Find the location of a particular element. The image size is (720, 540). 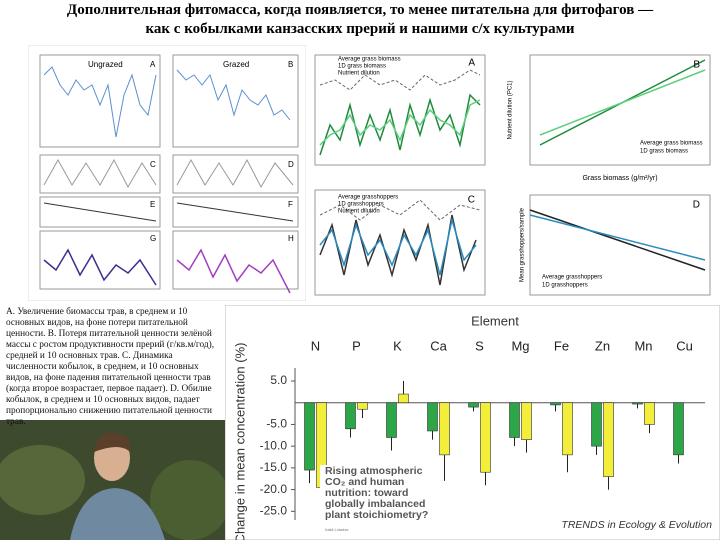

x-axis-label: Grass biomass (g/m²/yr) is located at coordinates (619, 178).